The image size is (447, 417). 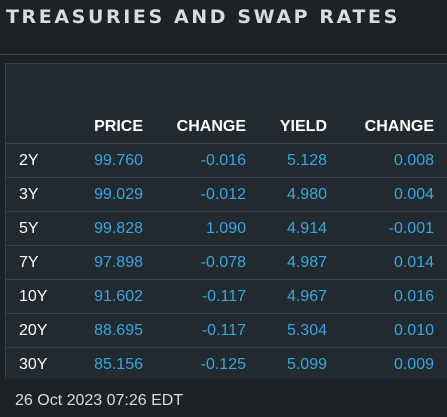 I want to click on term-cell: 5Y, so click(x=29, y=228).